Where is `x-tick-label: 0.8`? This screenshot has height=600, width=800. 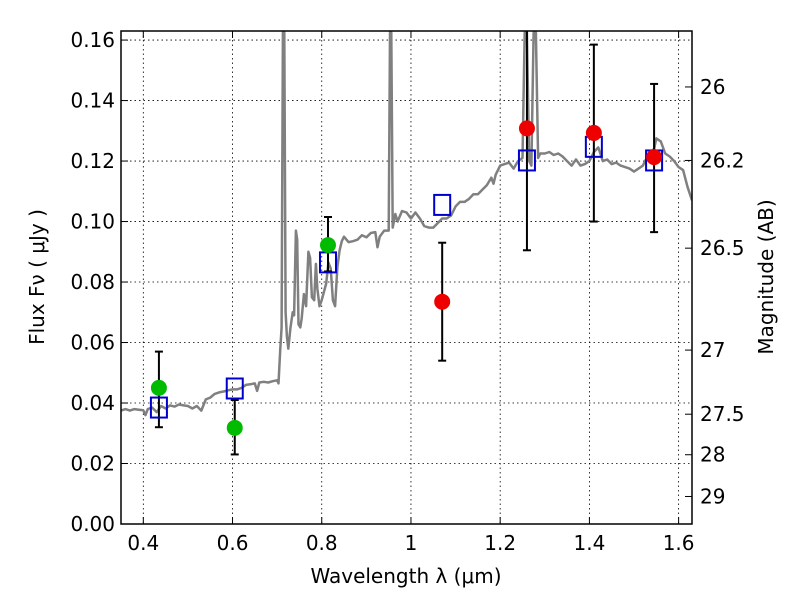
x-tick-label: 0.8 is located at coordinates (322, 543).